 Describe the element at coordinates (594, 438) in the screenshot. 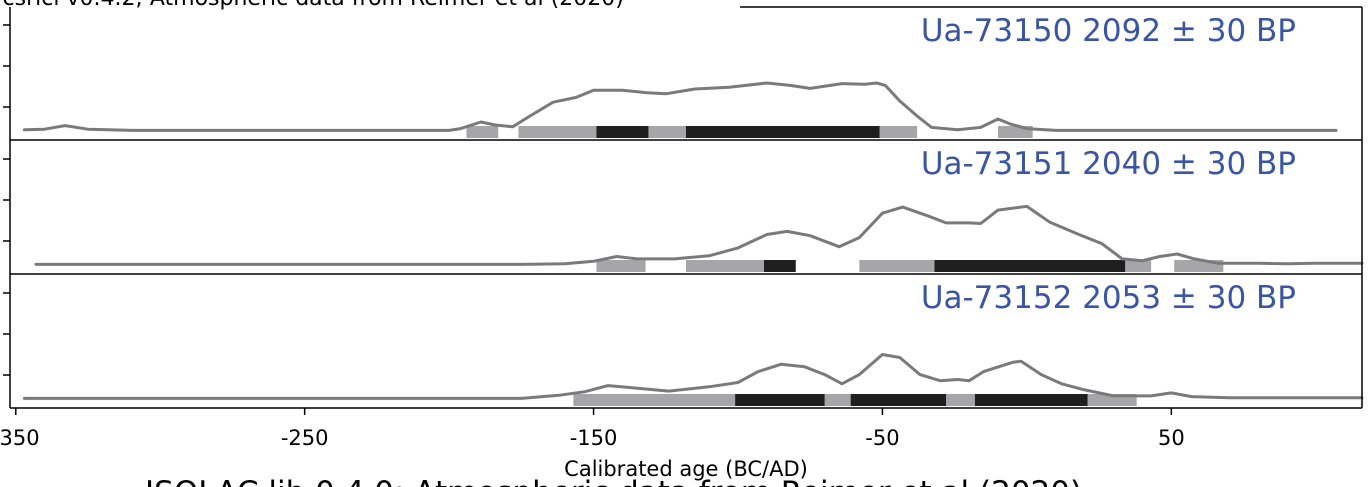

I see `x-tick-label: -150` at that location.